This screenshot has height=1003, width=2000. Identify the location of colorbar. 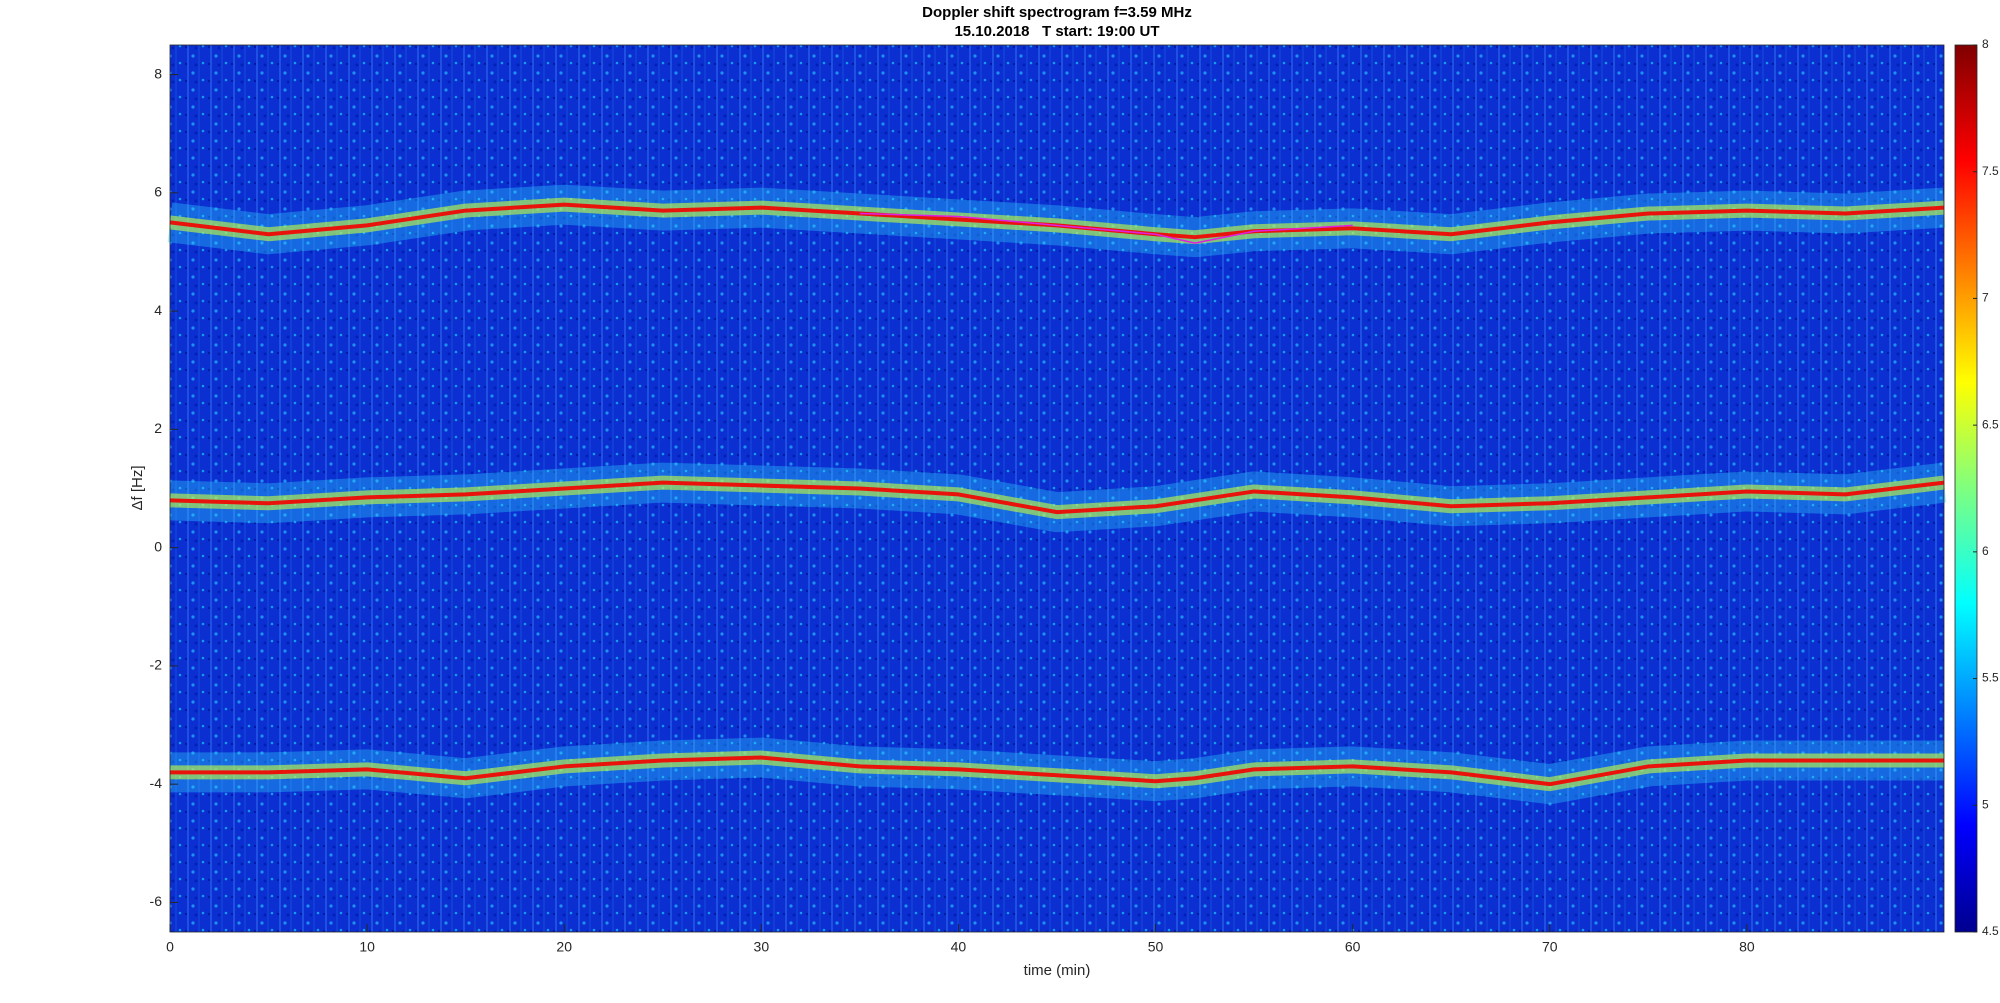
(1966, 488).